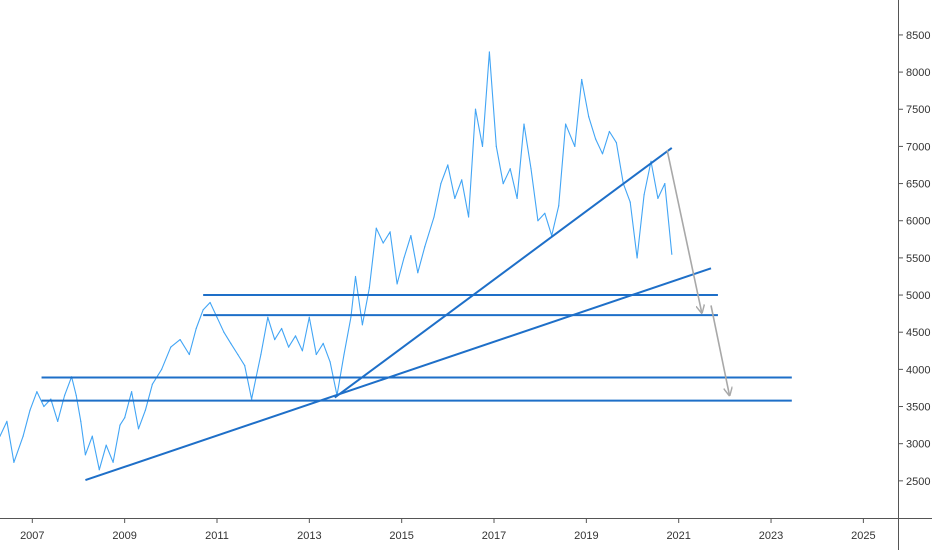 This screenshot has height=550, width=932. Describe the element at coordinates (863, 536) in the screenshot. I see `x-tick-label: 2025` at that location.